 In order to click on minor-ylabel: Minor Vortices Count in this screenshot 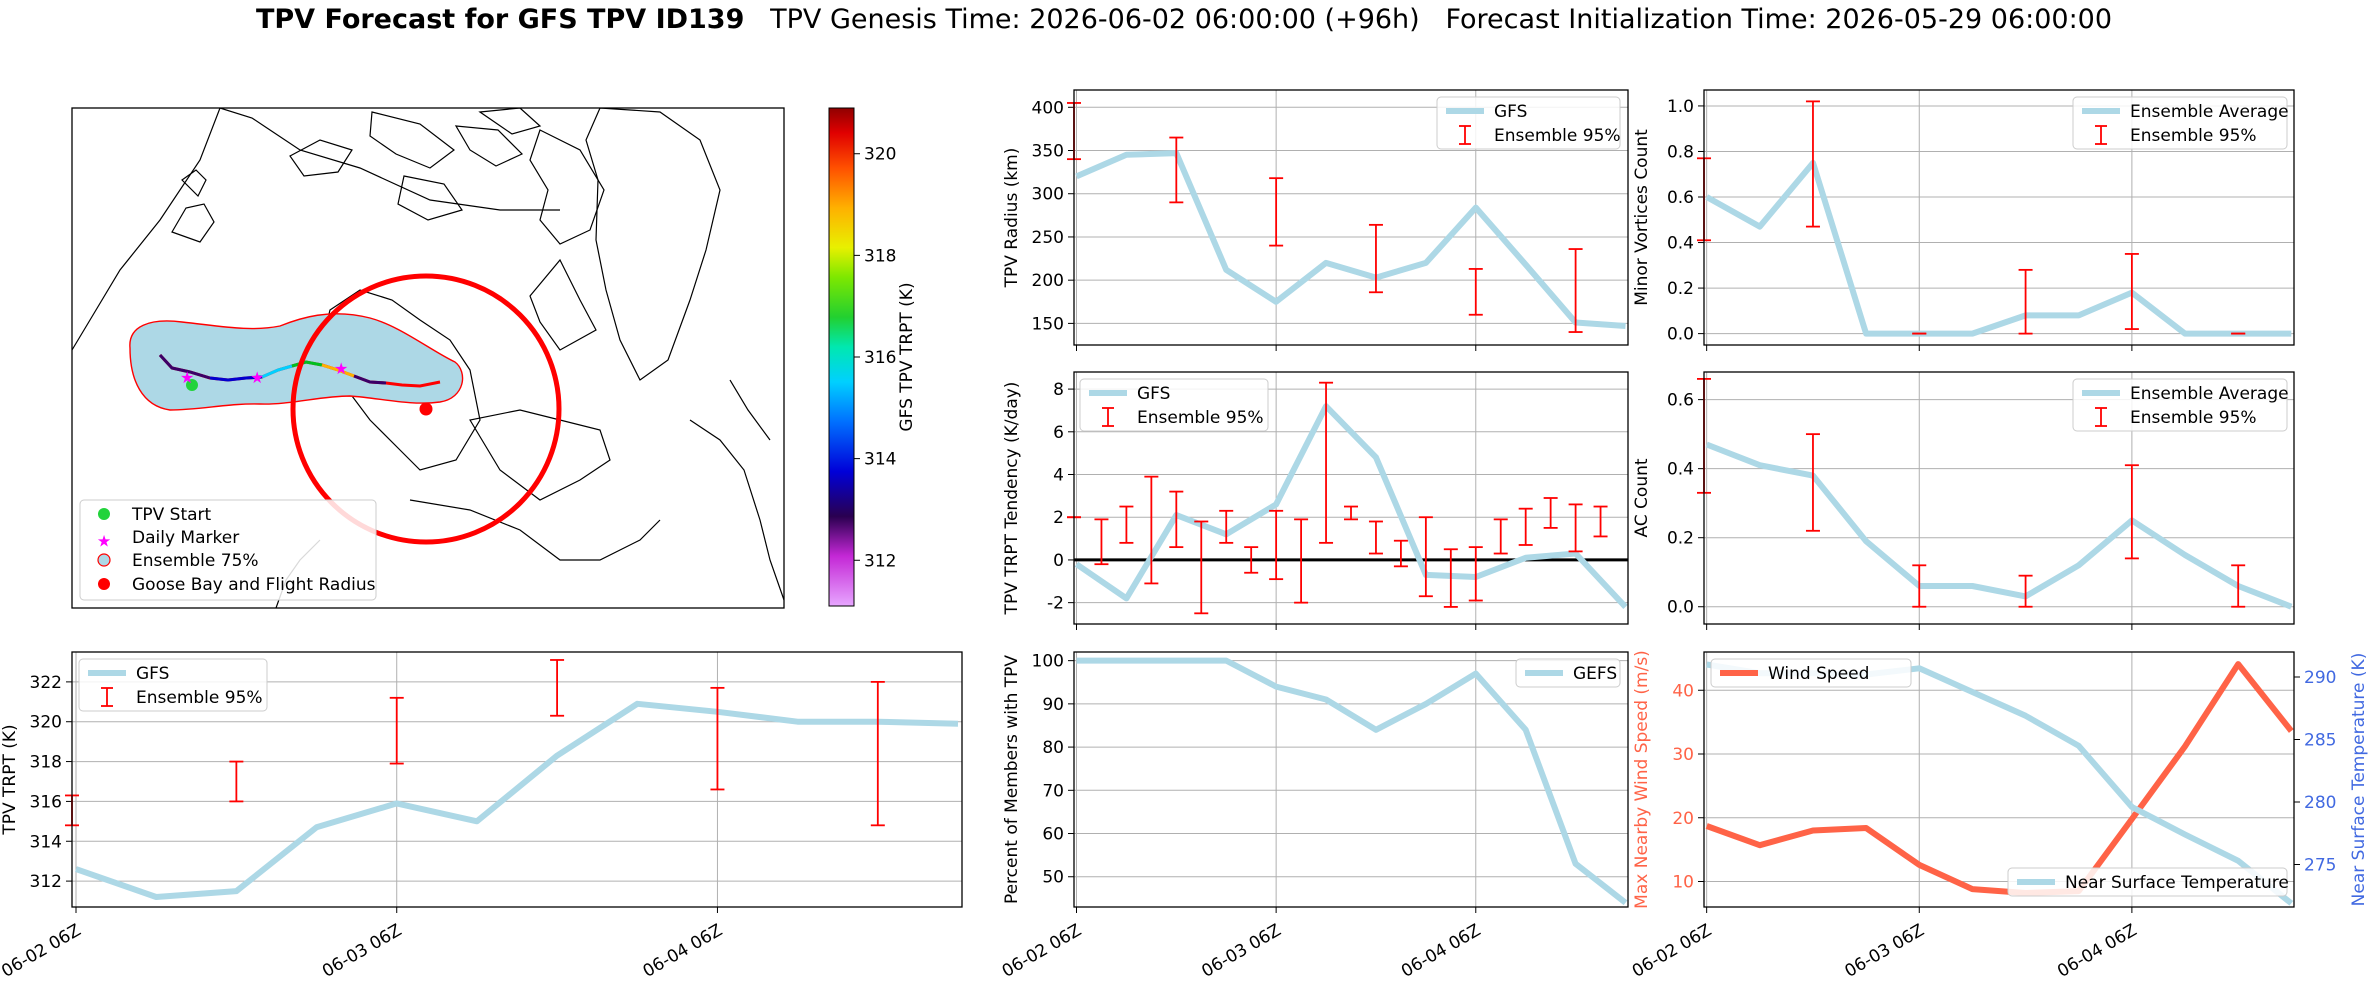, I will do `click(1642, 217)`.